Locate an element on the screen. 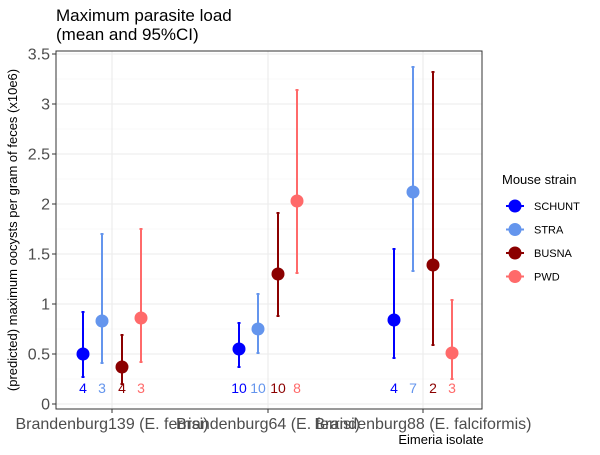 The image size is (600, 455). y-tick-label: 2 is located at coordinates (45, 205).